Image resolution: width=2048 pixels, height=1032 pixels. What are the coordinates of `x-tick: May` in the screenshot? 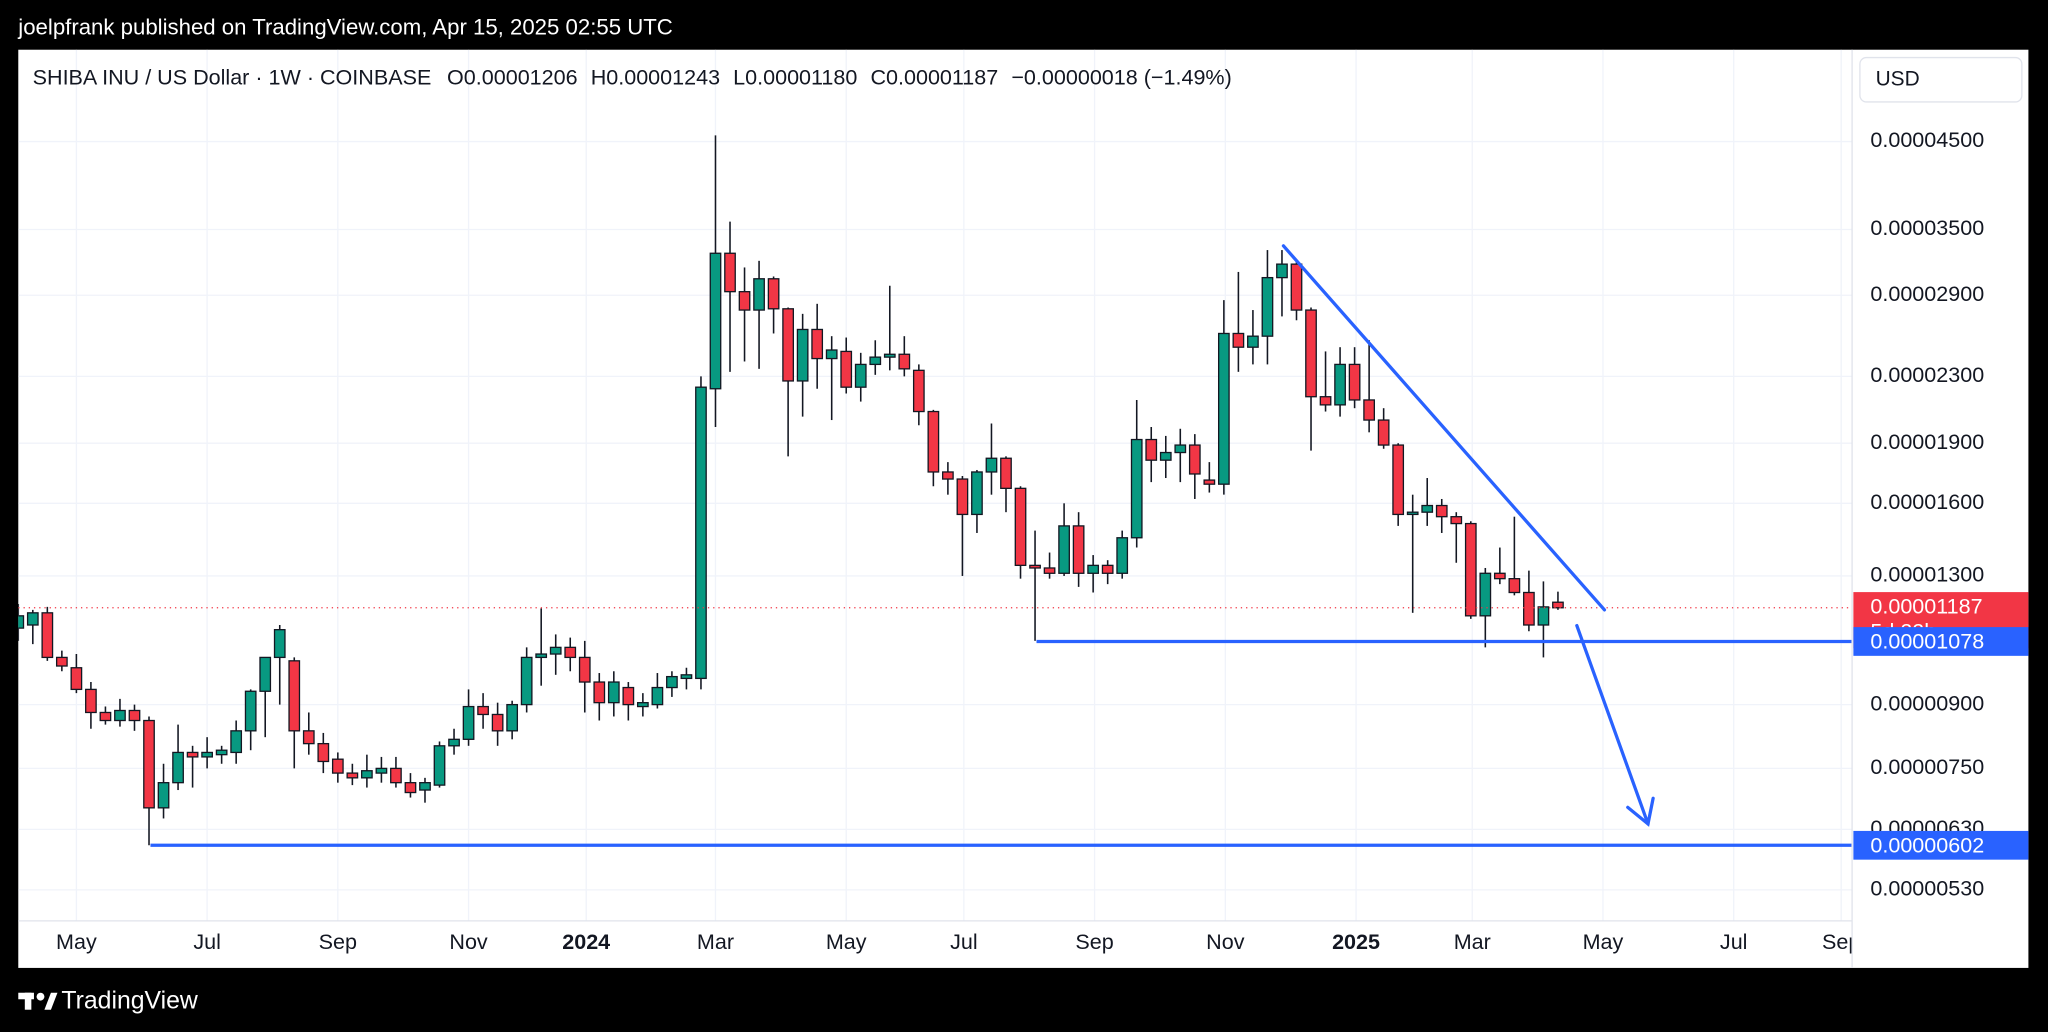 It's located at (846, 941).